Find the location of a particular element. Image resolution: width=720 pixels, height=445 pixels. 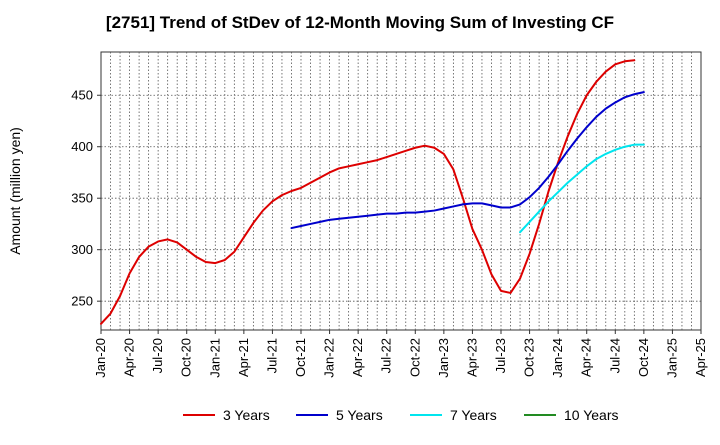

x-tick-label: Jan-20 is located at coordinates (100, 358).